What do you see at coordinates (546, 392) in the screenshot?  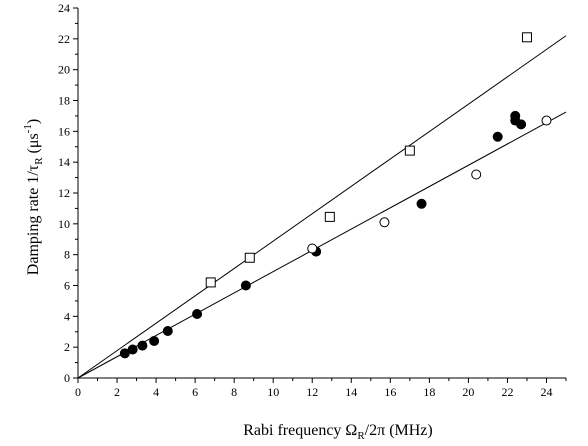 I see `x-tick-label: 24` at bounding box center [546, 392].